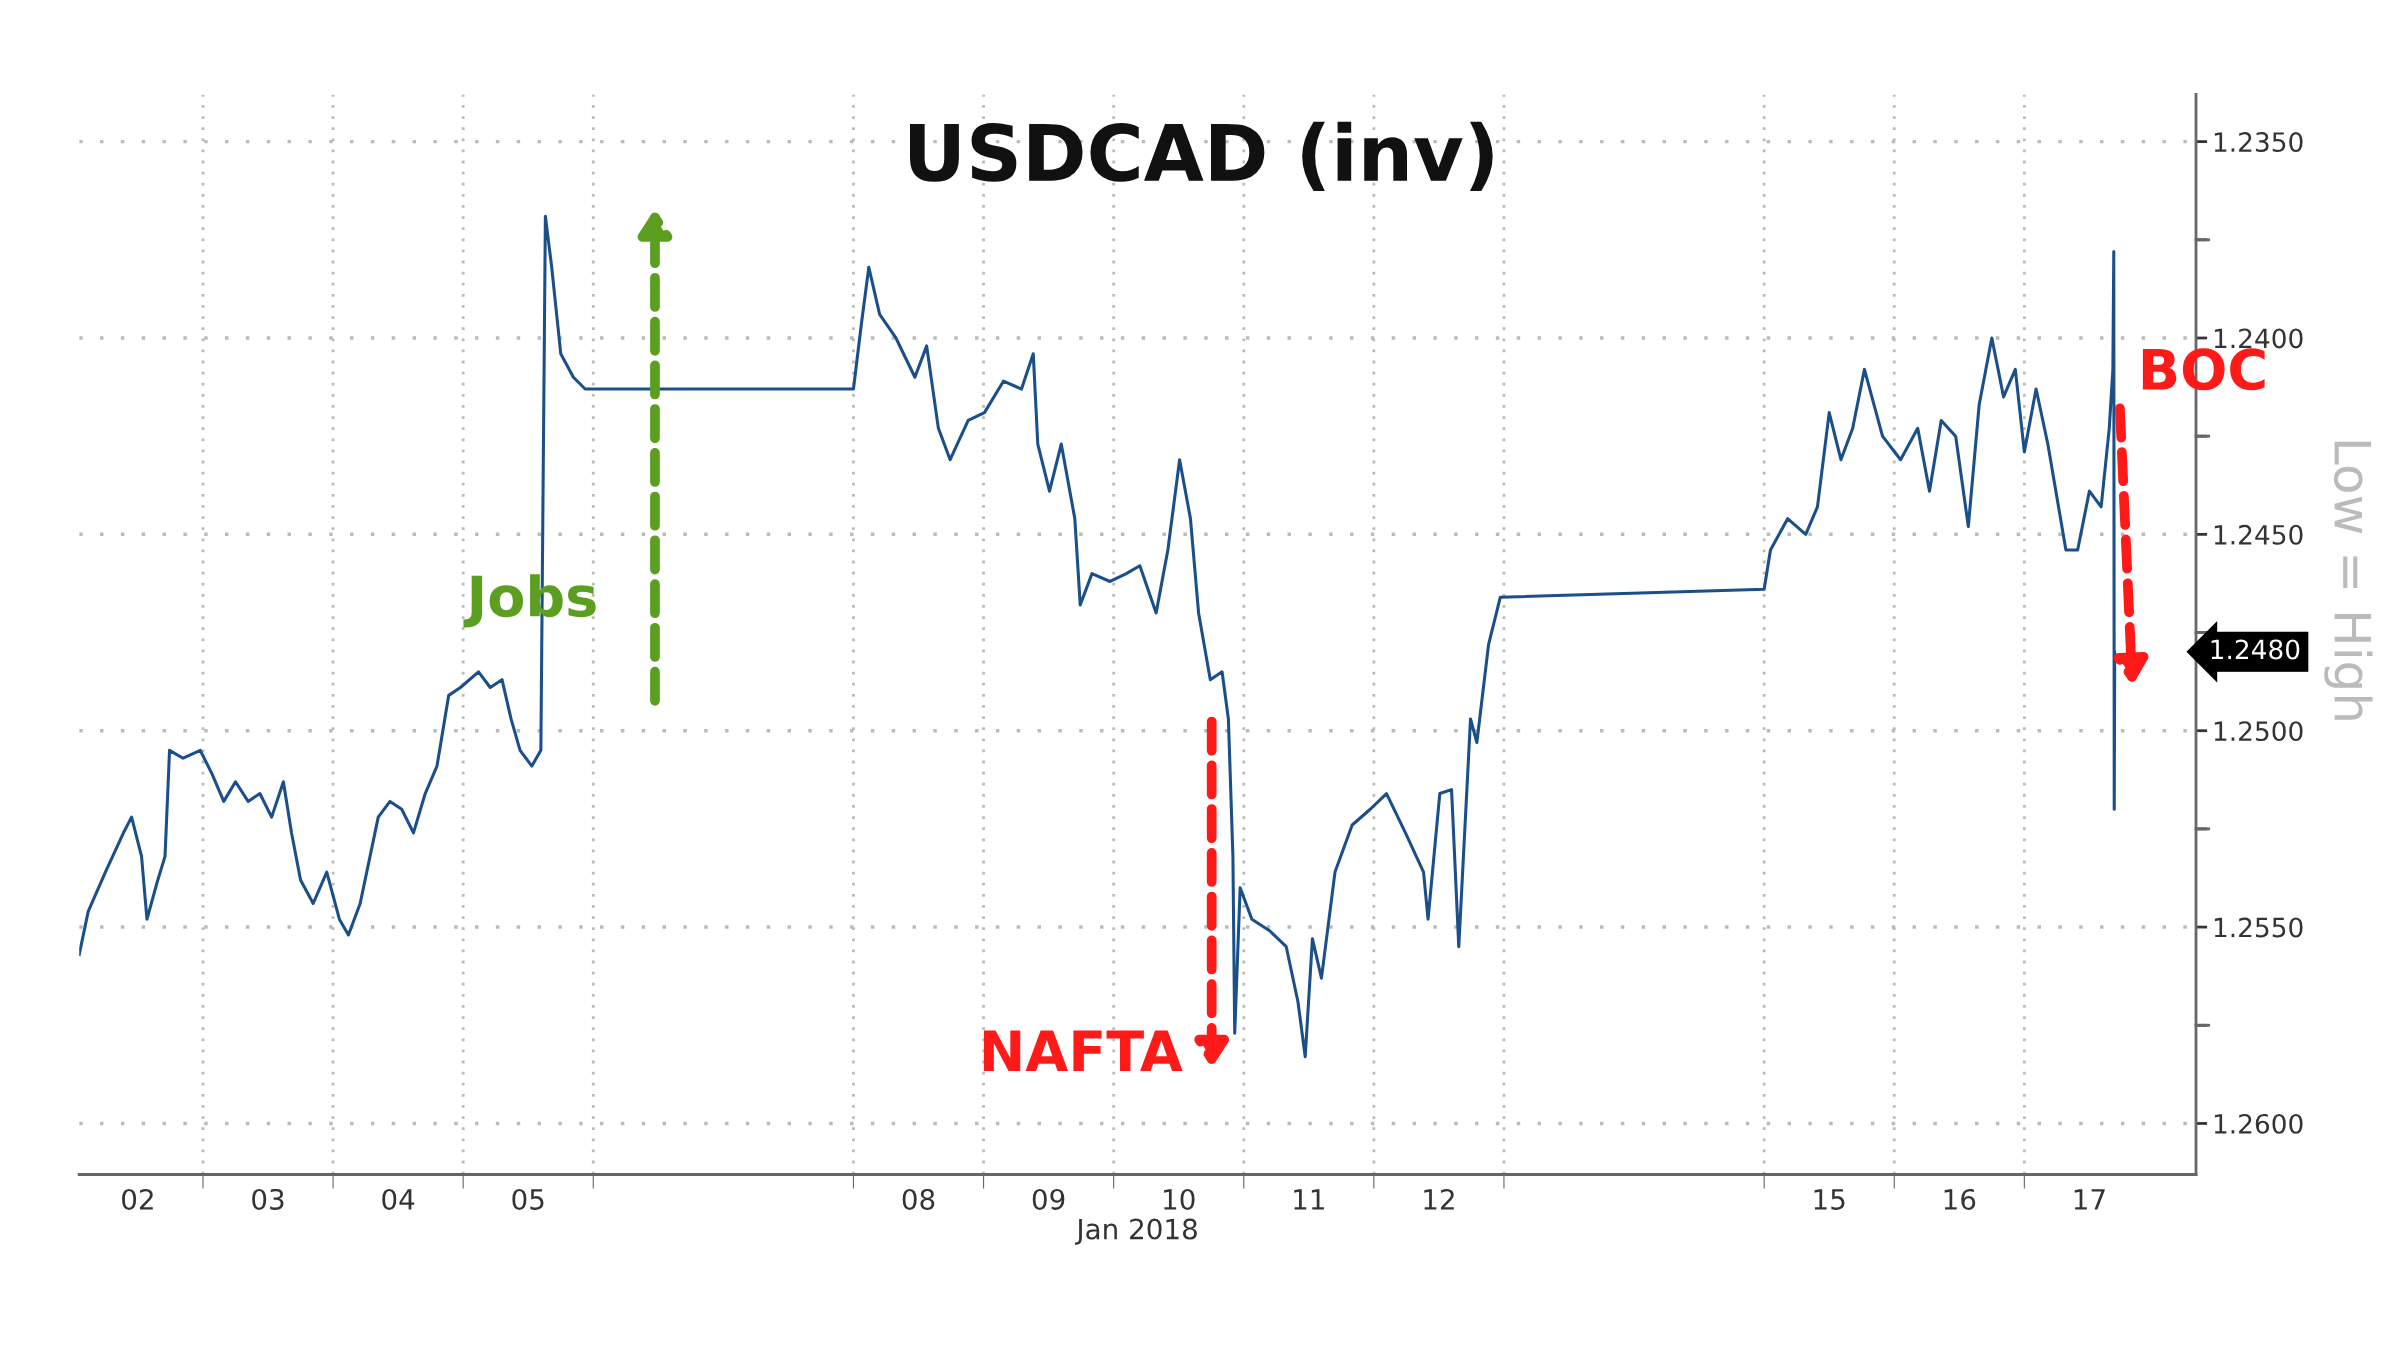  I want to click on x-tick-label: 08, so click(918, 1199).